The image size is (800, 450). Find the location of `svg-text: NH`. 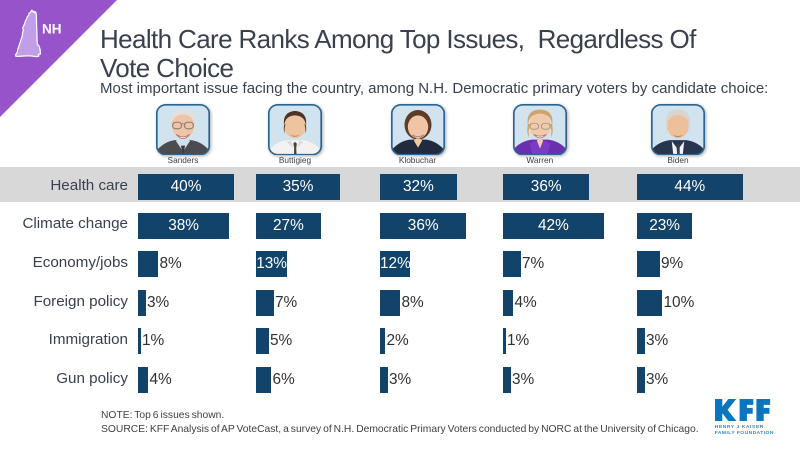

svg-text: NH is located at coordinates (52, 29).